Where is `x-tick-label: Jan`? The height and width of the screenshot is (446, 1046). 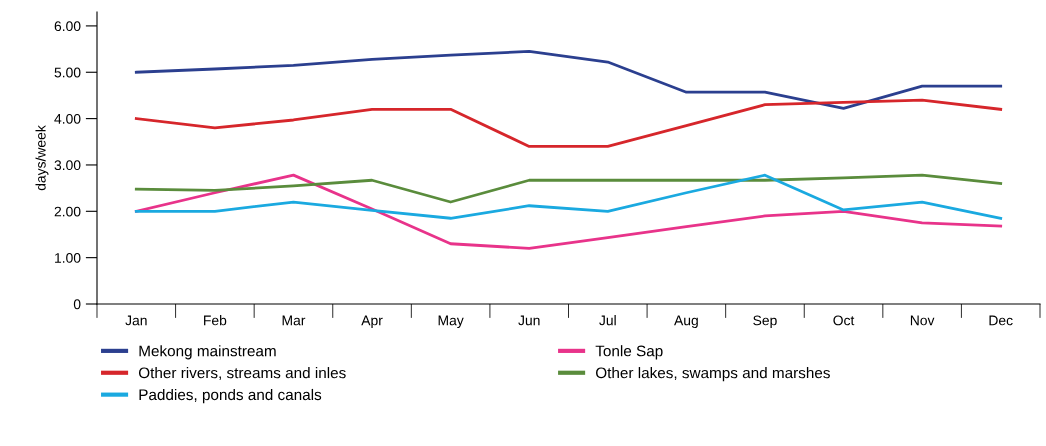
x-tick-label: Jan is located at coordinates (136, 320).